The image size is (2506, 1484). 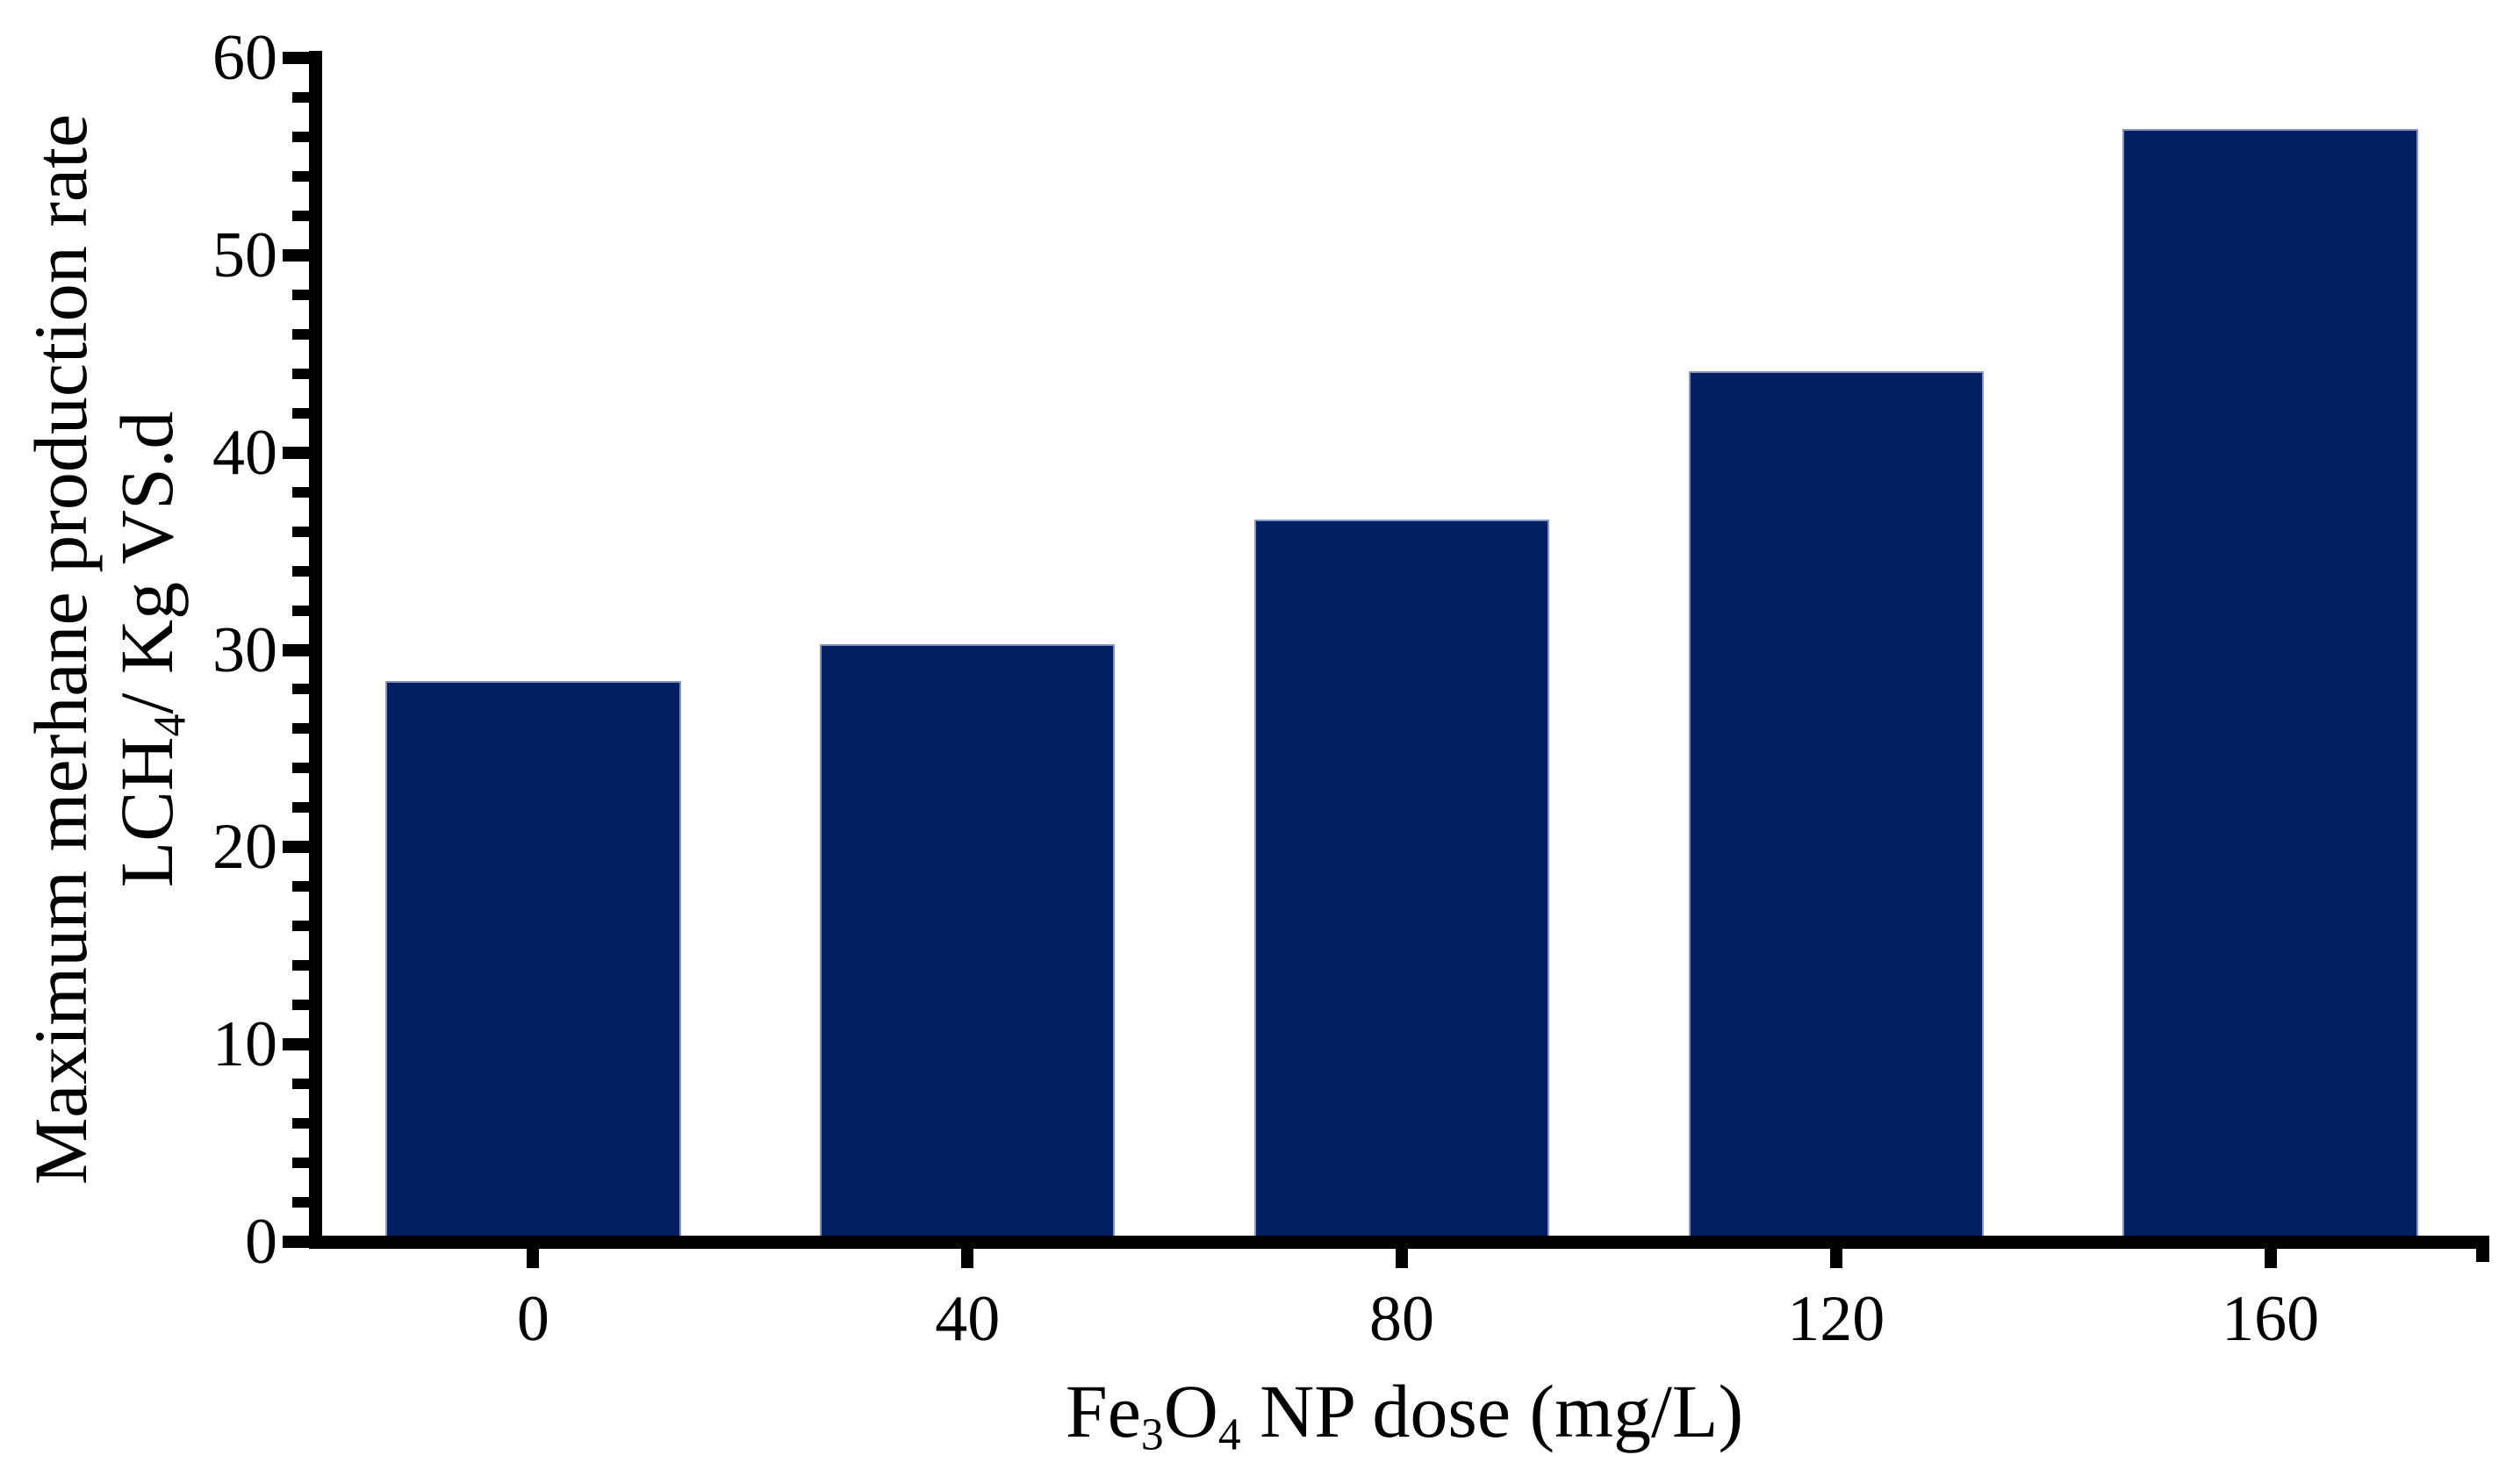 I want to click on y-tick-label: 60, so click(x=244, y=58).